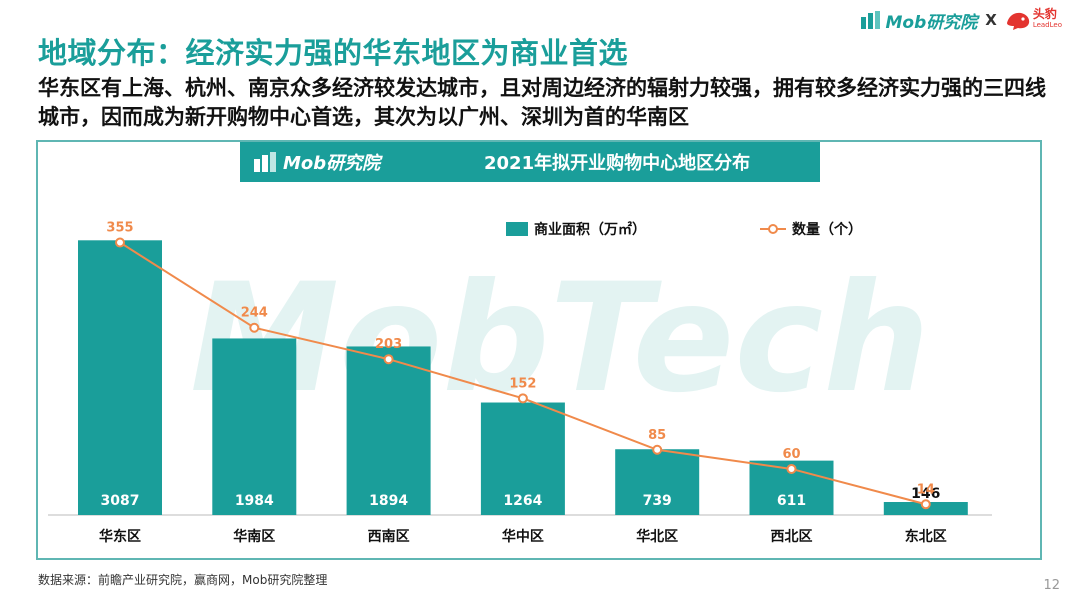 This screenshot has width=1080, height=608. What do you see at coordinates (1047, 25) in the screenshot?
I see `leadleo-subtext: LeadLeo` at bounding box center [1047, 25].